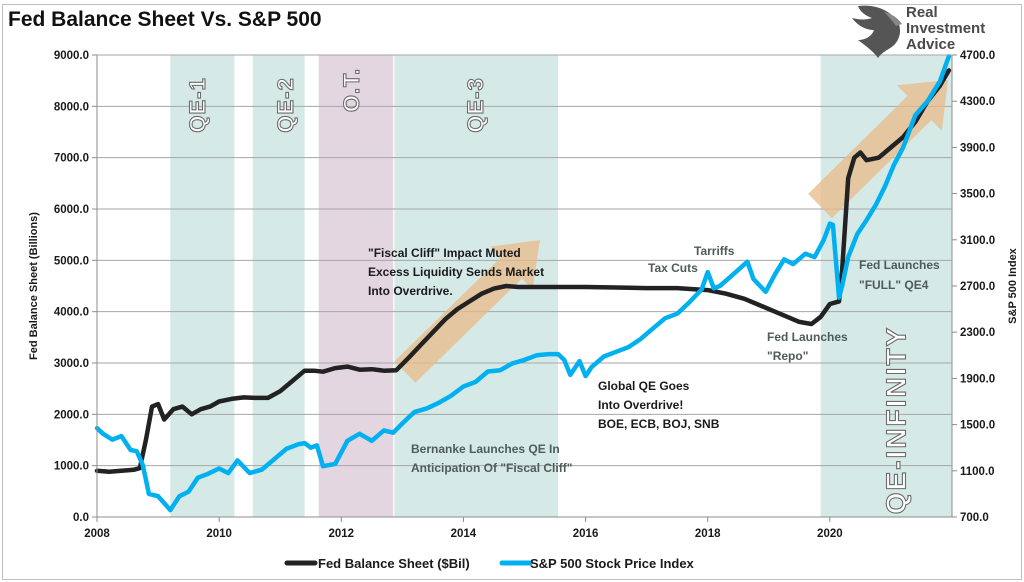 The height and width of the screenshot is (582, 1024). I want to click on y-tick-label: 0.0, so click(81, 518).